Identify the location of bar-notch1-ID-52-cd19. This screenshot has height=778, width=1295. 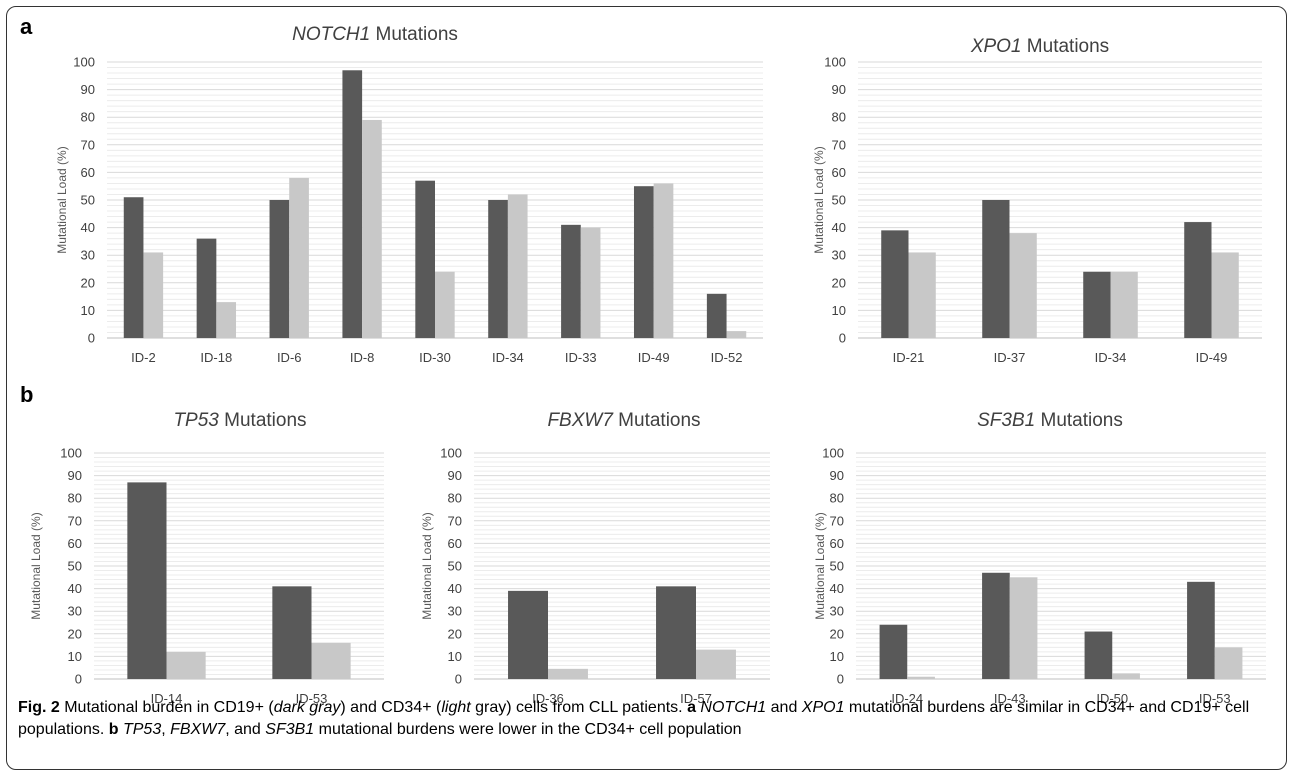
(716, 315).